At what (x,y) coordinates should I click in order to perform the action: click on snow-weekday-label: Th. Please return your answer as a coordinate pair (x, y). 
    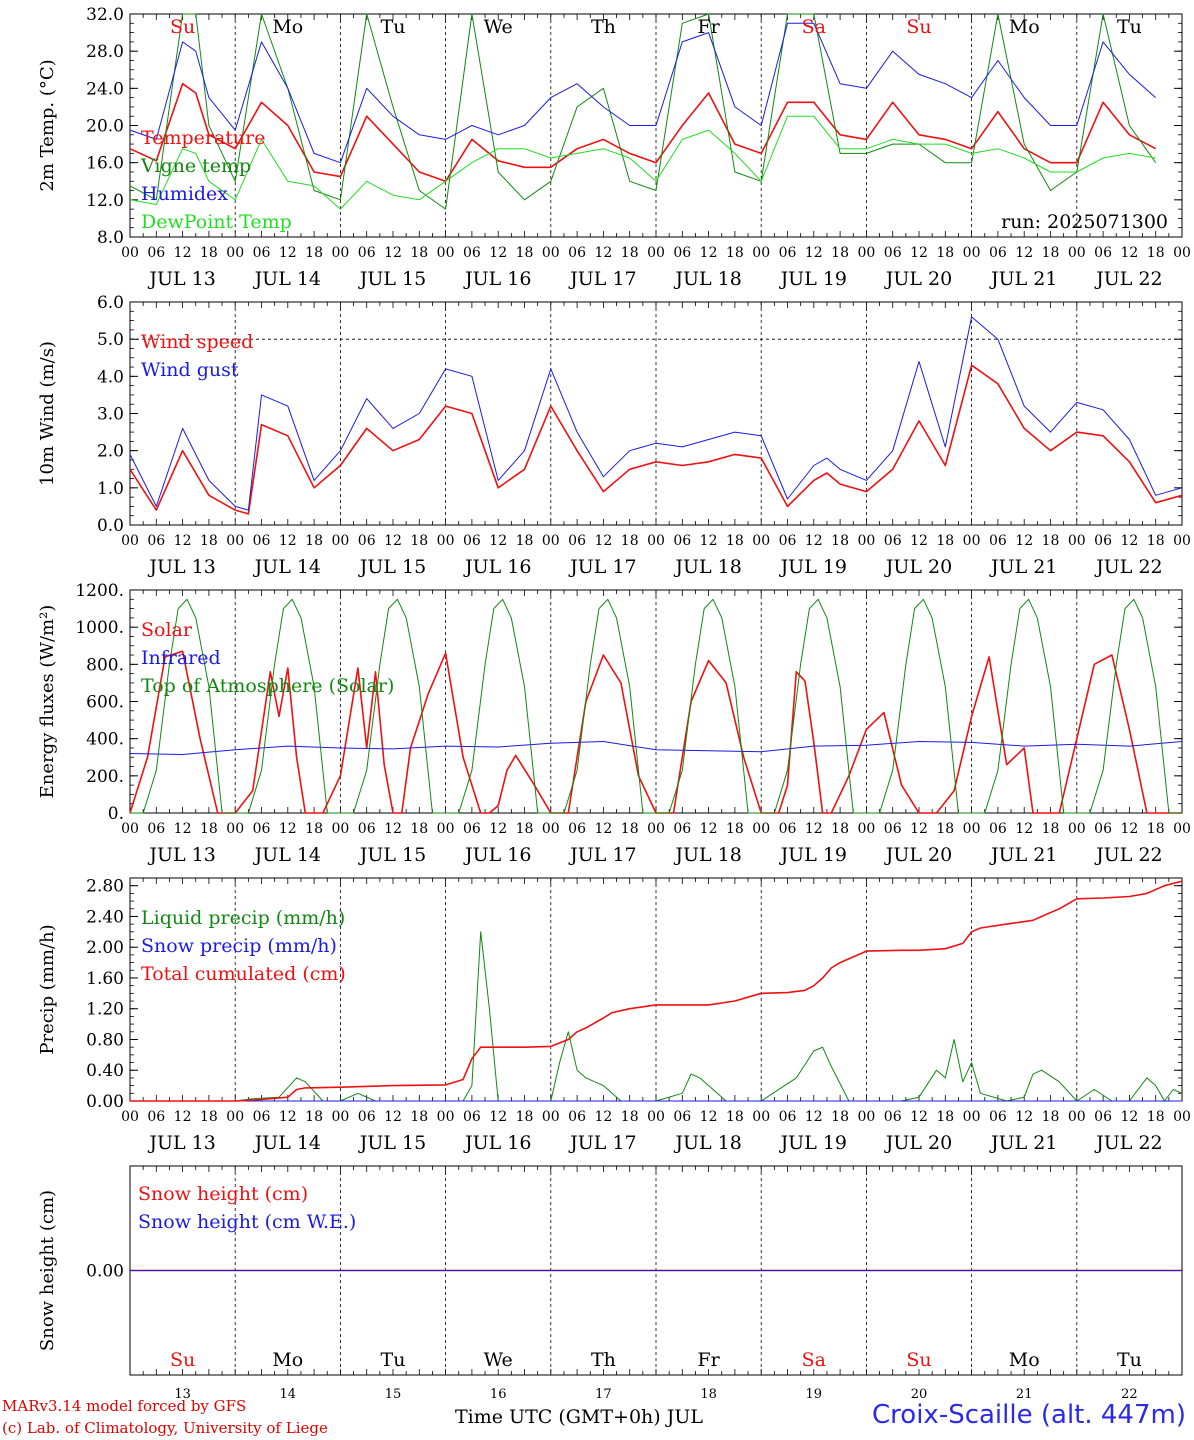
    Looking at the image, I should click on (603, 1360).